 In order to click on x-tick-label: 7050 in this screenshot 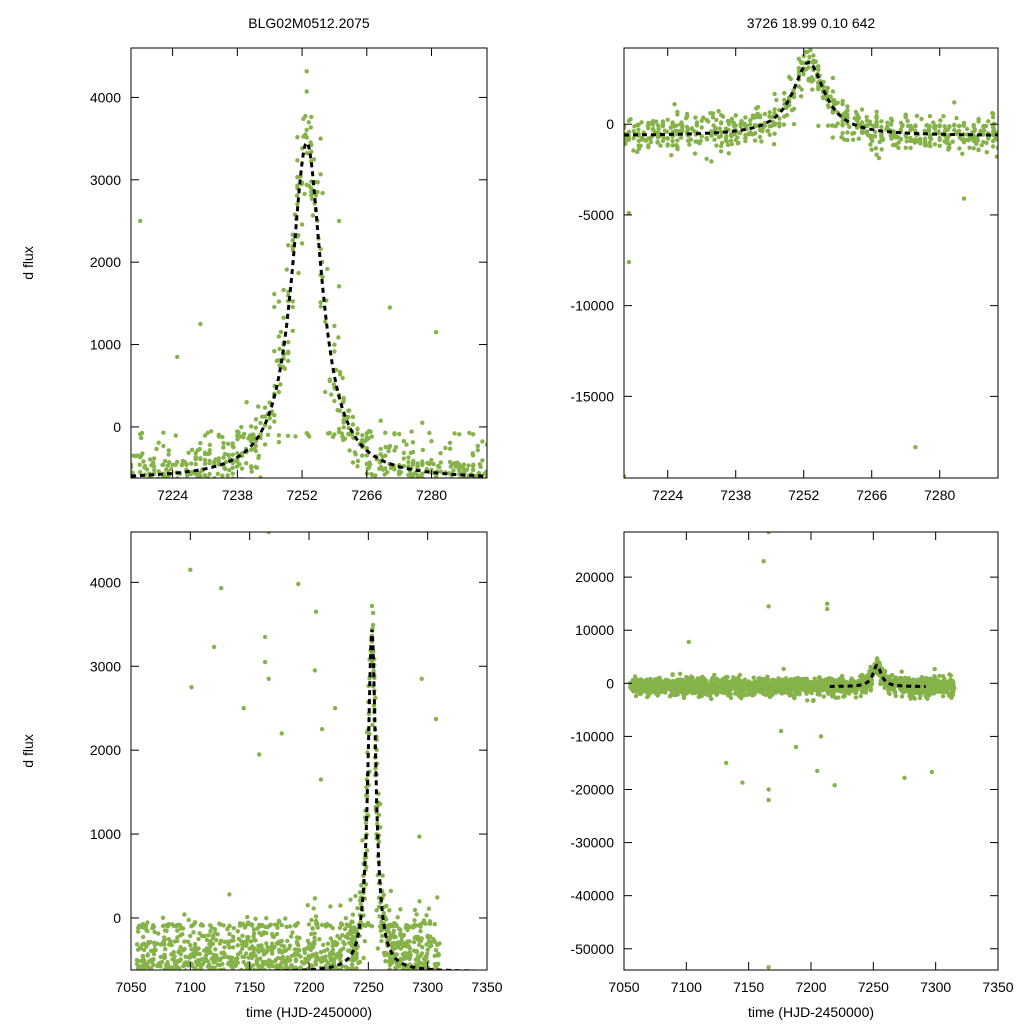, I will do `click(130, 987)`.